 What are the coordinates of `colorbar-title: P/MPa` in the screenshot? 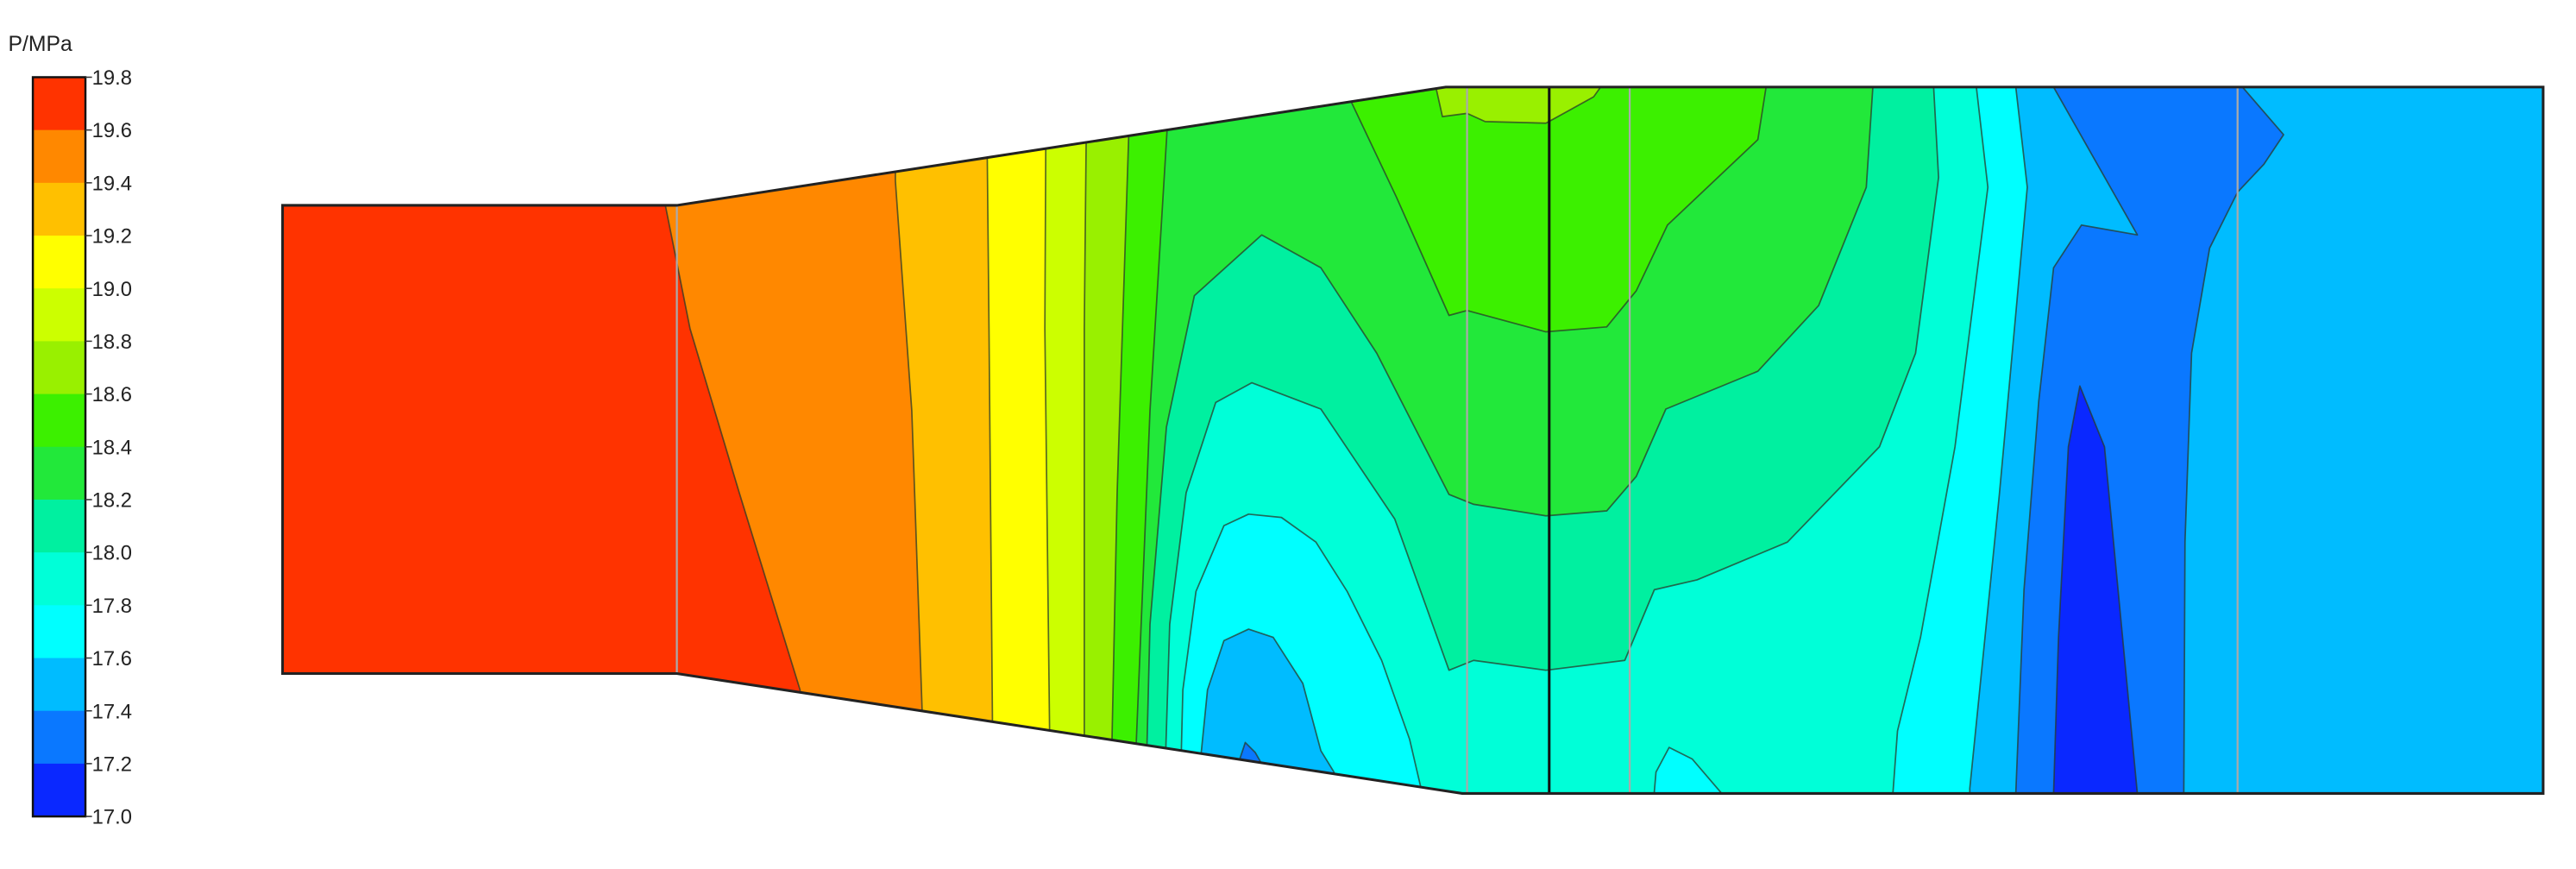 It's located at (41, 44).